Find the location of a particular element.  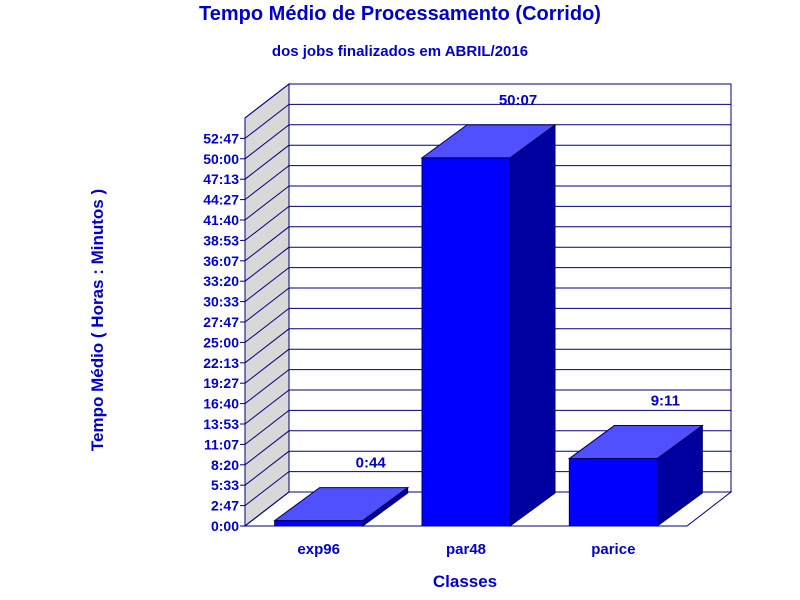

y-tick-label: 8:20 is located at coordinates (225, 465).